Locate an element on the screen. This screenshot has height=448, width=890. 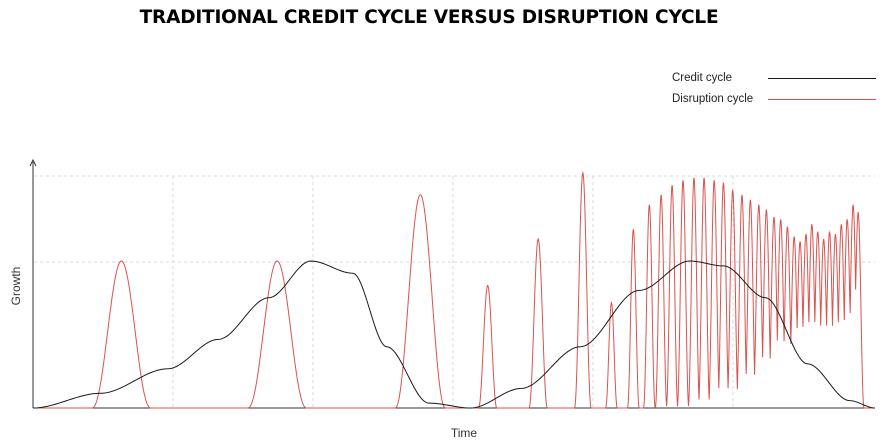
y-axis-label: Growth is located at coordinates (16, 286).